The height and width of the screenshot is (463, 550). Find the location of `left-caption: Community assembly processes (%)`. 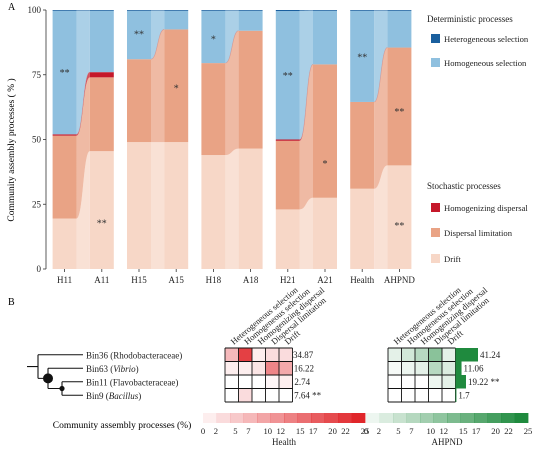

left-caption: Community assembly processes (%) is located at coordinates (122, 425).